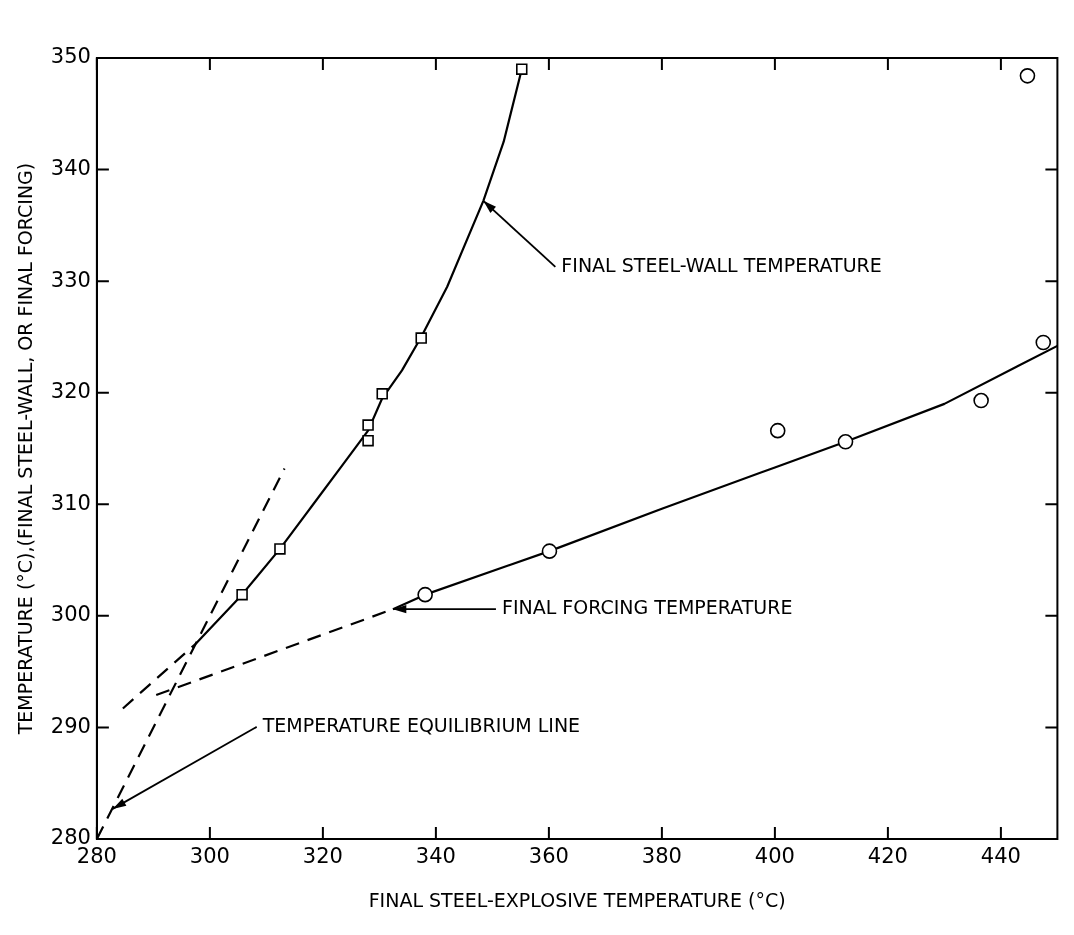 The width and height of the screenshot is (1074, 935). What do you see at coordinates (70, 614) in the screenshot?
I see `y-tick-label: 300` at bounding box center [70, 614].